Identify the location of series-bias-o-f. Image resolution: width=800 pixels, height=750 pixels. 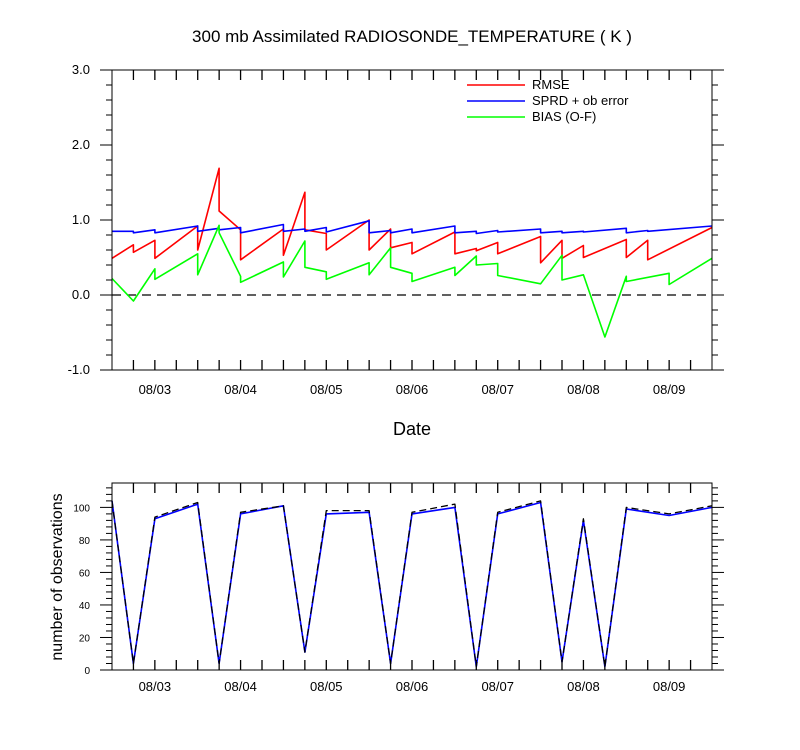
(412, 281).